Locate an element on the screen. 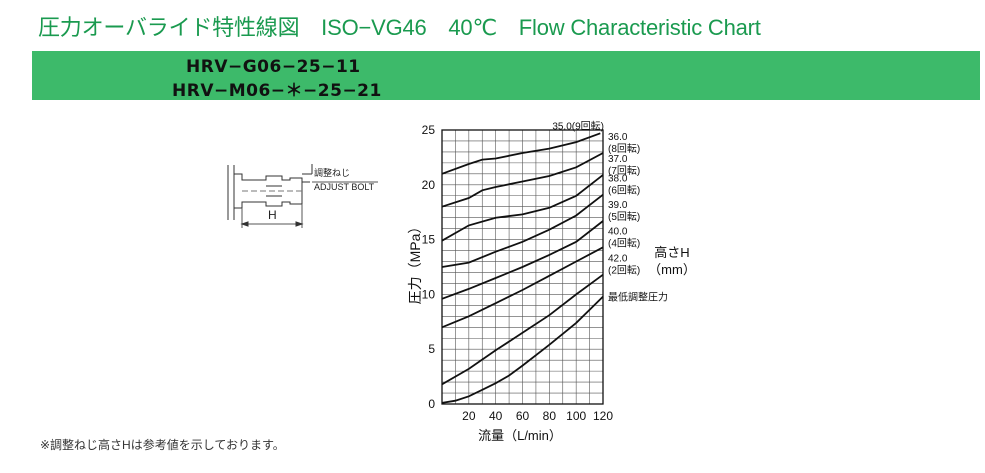 The image size is (985, 473). series-label: (6回転) is located at coordinates (624, 191).